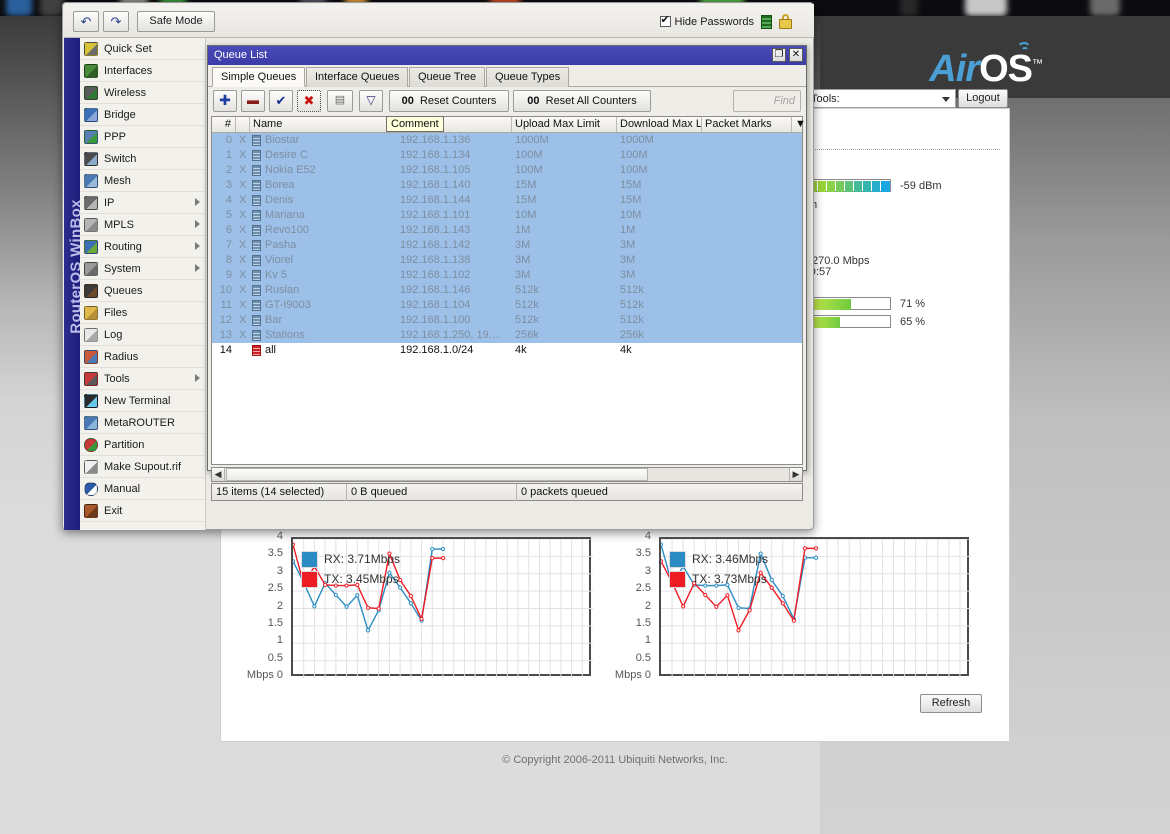 The width and height of the screenshot is (1170, 834). I want to click on table-row: 11 X GT-I9003 192.168.1.104 512k 512k, so click(507, 305).